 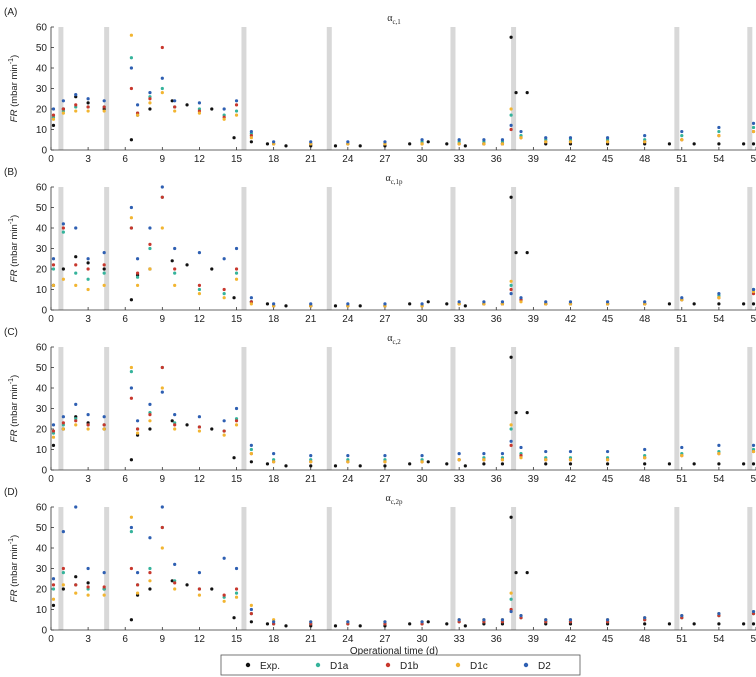 I want to click on x-tick-label: 9, so click(x=163, y=479).